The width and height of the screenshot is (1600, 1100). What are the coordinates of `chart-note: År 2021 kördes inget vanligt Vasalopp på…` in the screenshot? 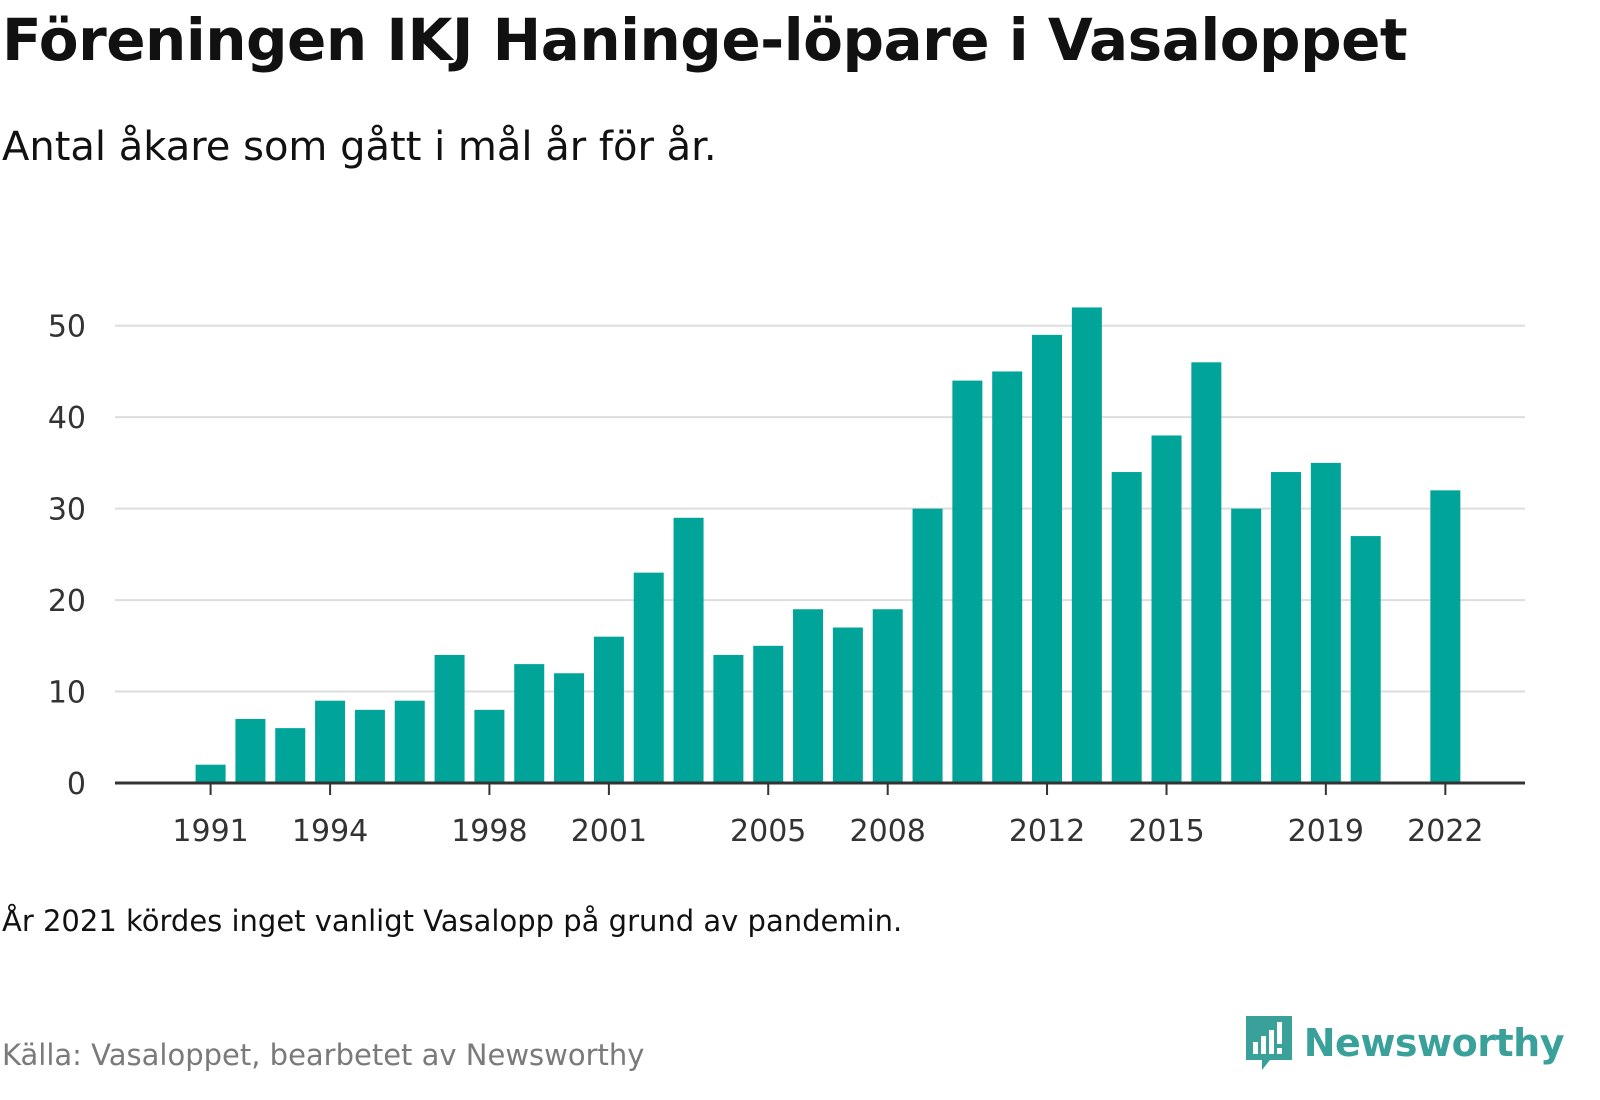 It's located at (452, 921).